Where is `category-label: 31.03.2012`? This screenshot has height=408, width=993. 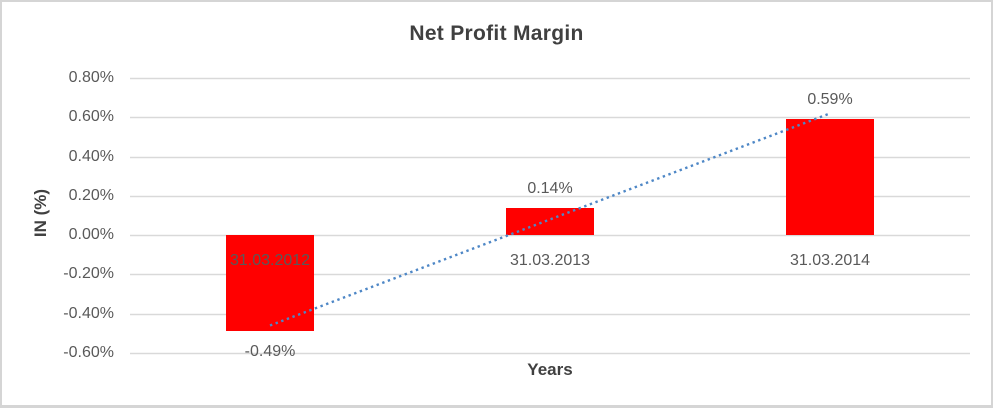
category-label: 31.03.2012 is located at coordinates (270, 261).